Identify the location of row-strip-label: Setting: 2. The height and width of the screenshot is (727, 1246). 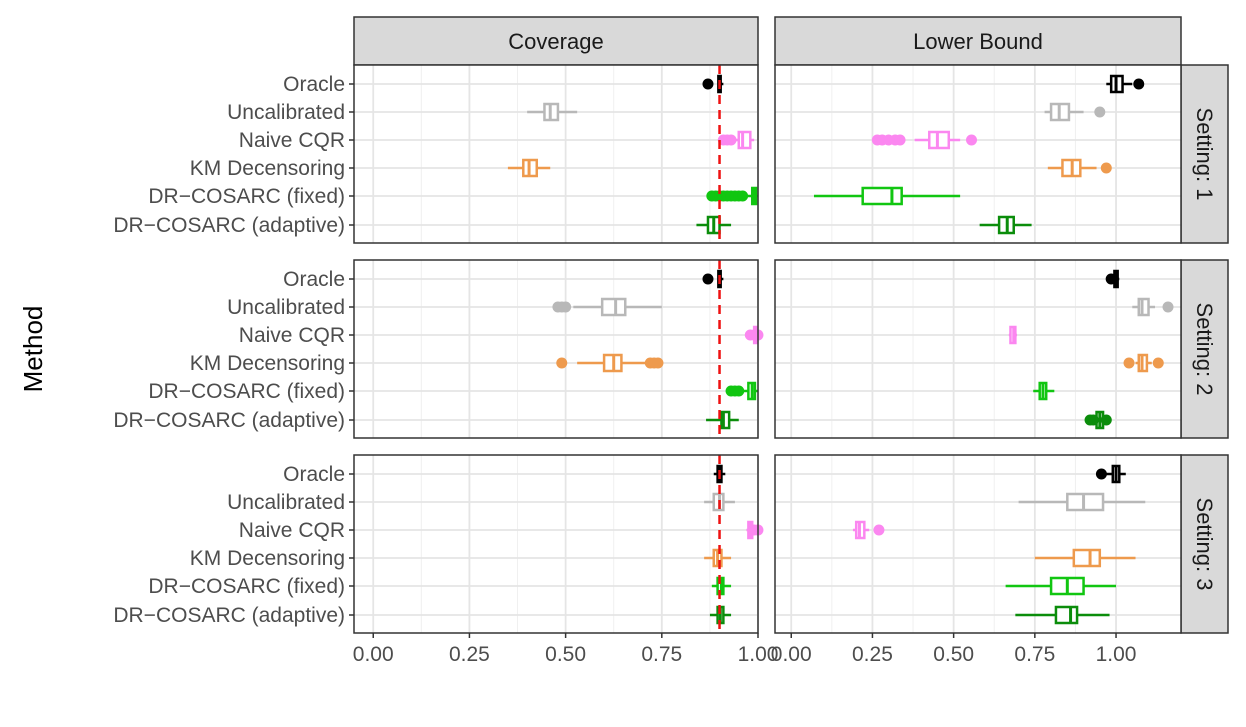
(1204, 349).